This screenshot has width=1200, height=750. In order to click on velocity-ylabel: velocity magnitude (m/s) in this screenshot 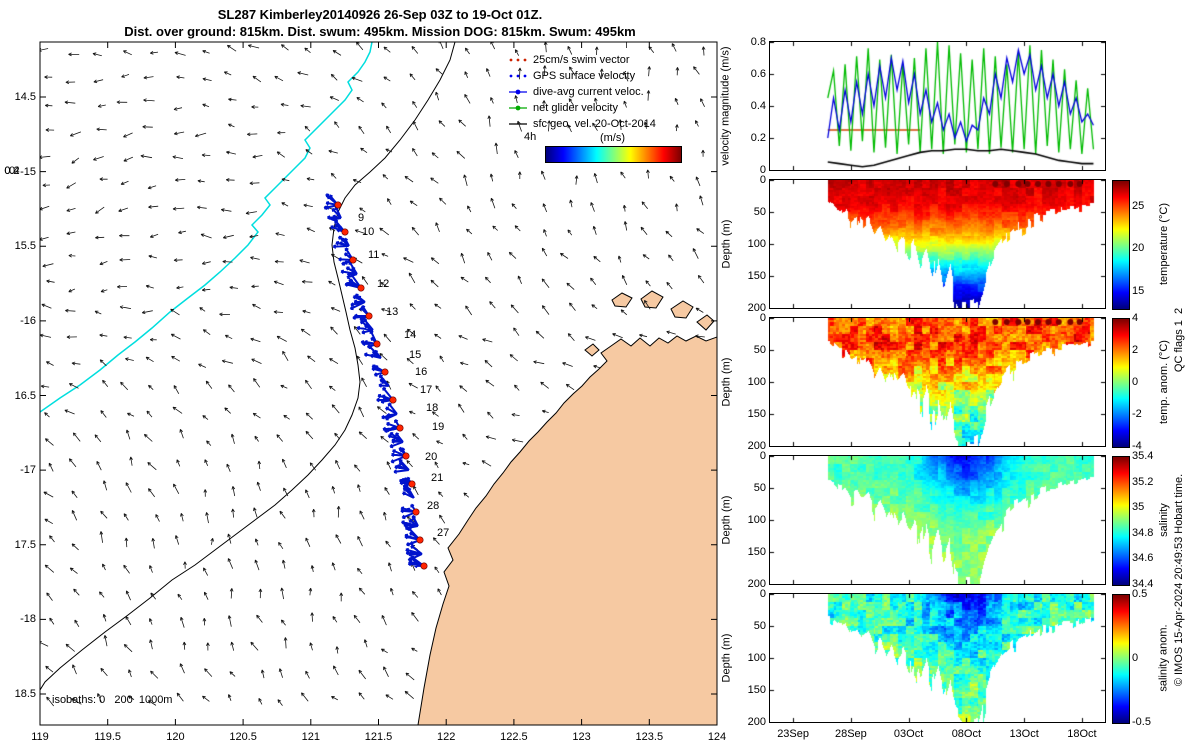, I will do `click(726, 106)`.